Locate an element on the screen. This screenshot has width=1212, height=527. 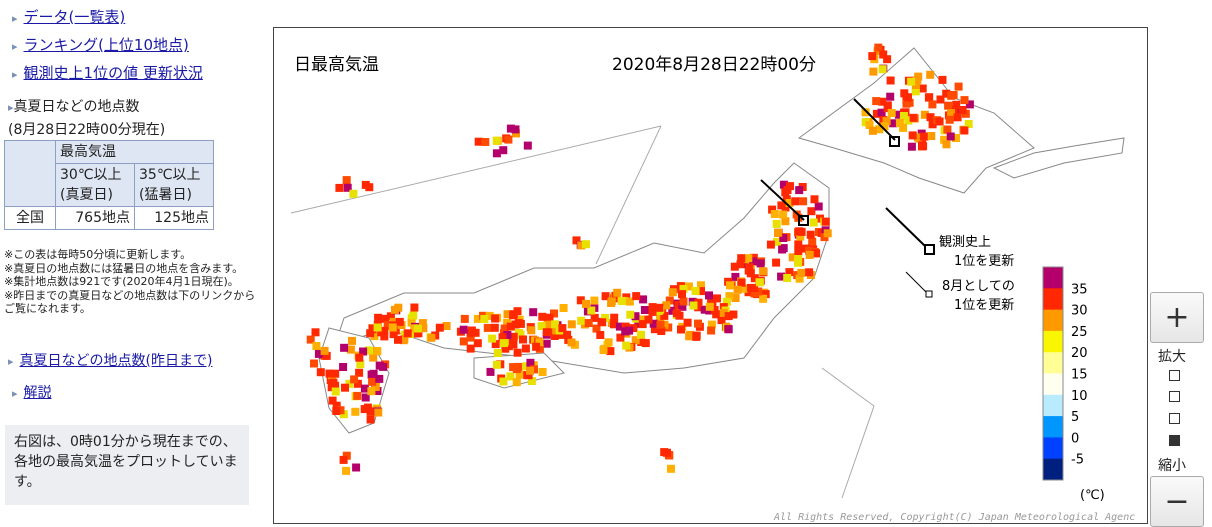
subheader: 30℃以上 (真夏日) is located at coordinates (95, 185).